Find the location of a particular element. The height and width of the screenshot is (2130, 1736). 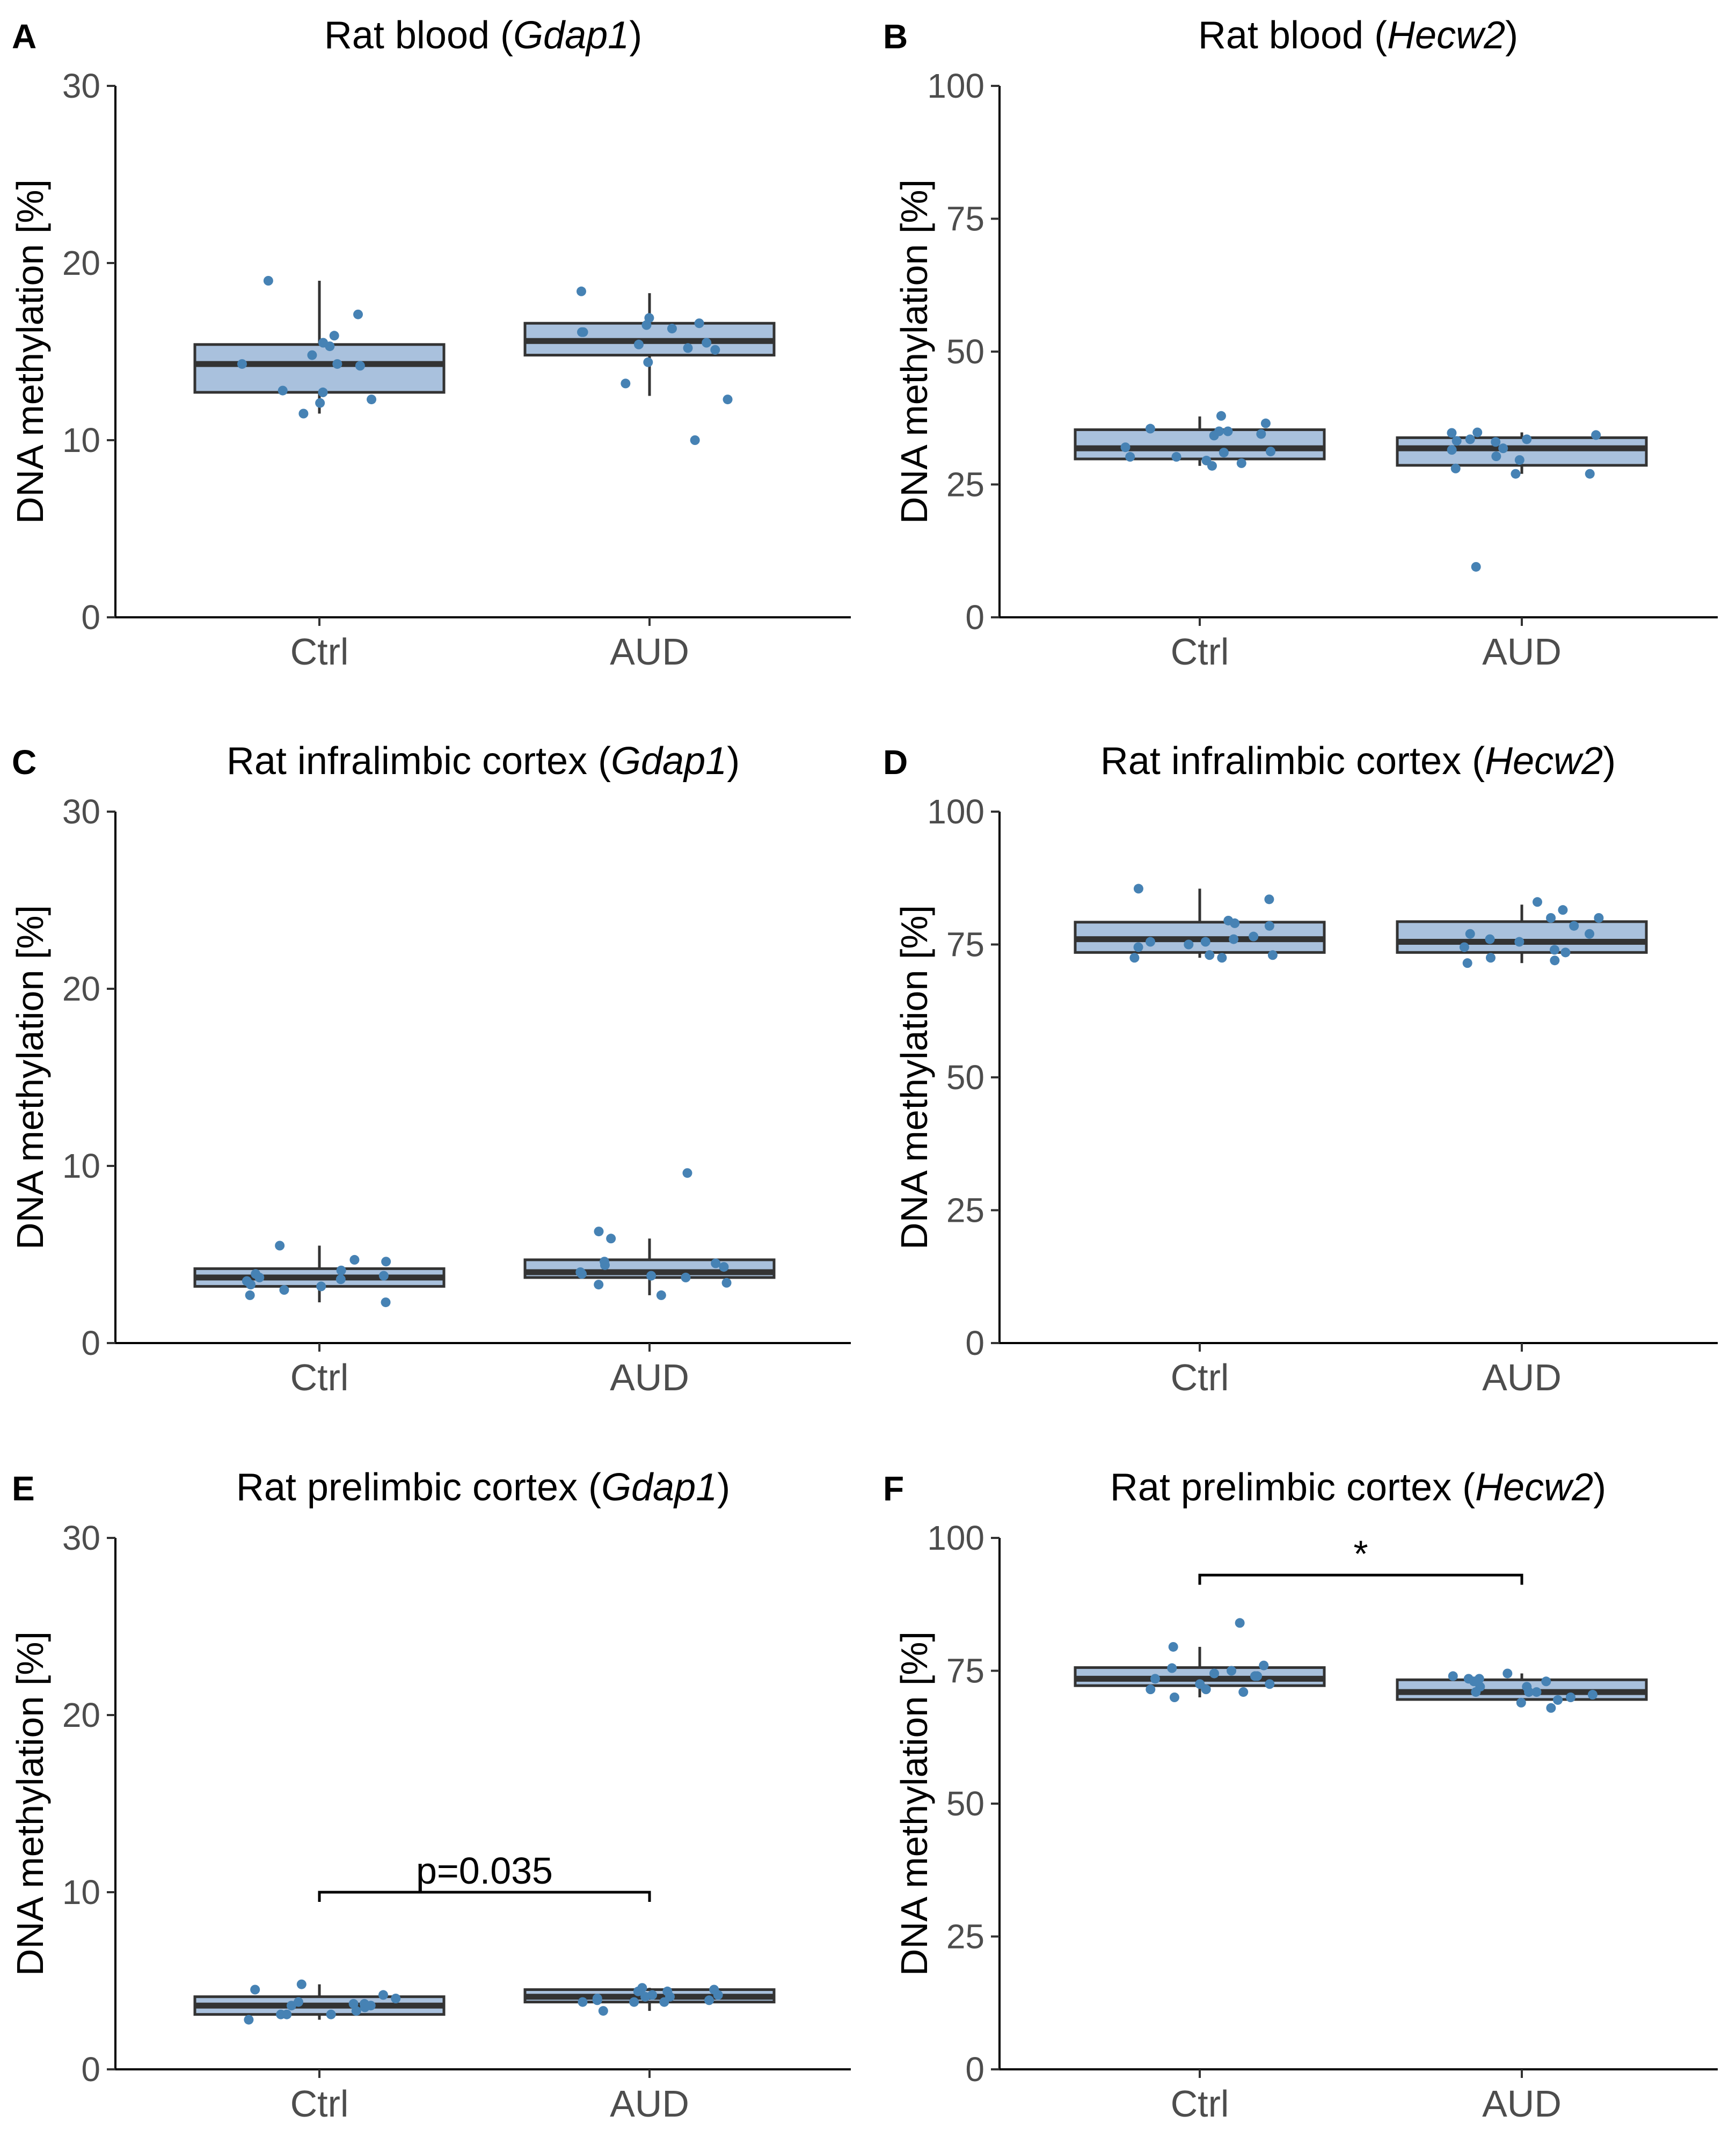

panel-title: Rat blood (Hecw2) is located at coordinates (1358, 35).